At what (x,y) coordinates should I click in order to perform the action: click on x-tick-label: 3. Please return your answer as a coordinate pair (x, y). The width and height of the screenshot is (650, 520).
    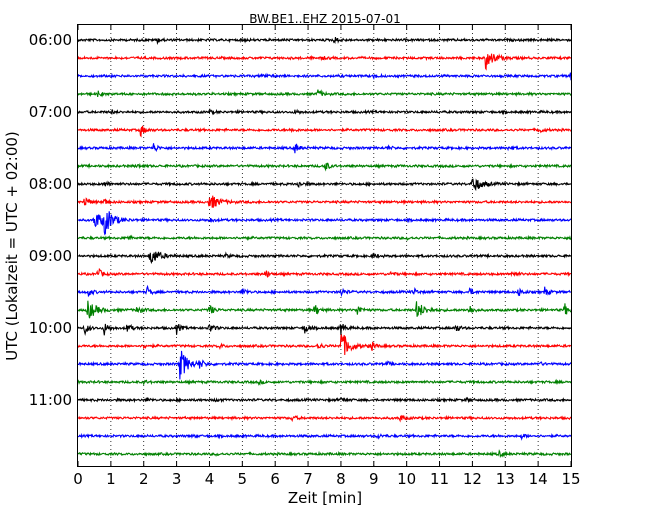
    Looking at the image, I should click on (177, 479).